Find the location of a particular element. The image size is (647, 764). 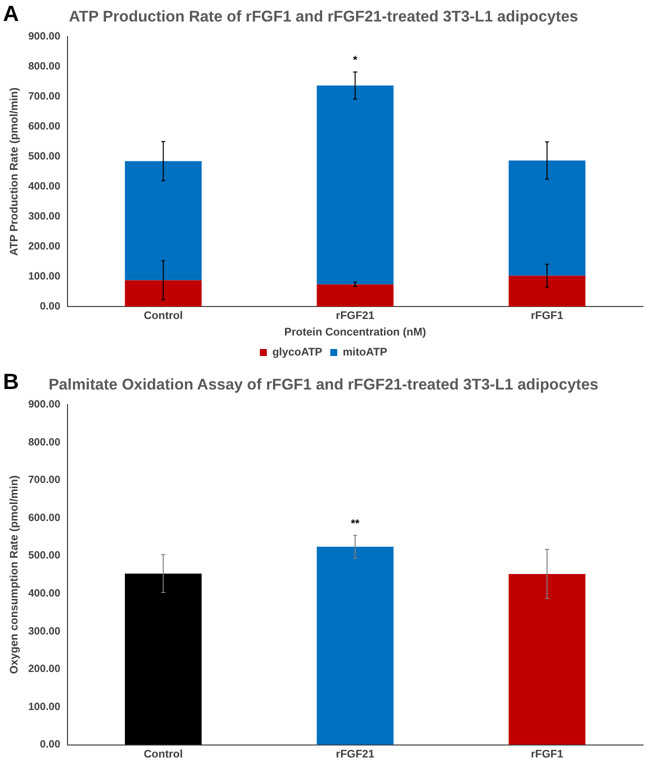

annotation: ** is located at coordinates (355, 524).